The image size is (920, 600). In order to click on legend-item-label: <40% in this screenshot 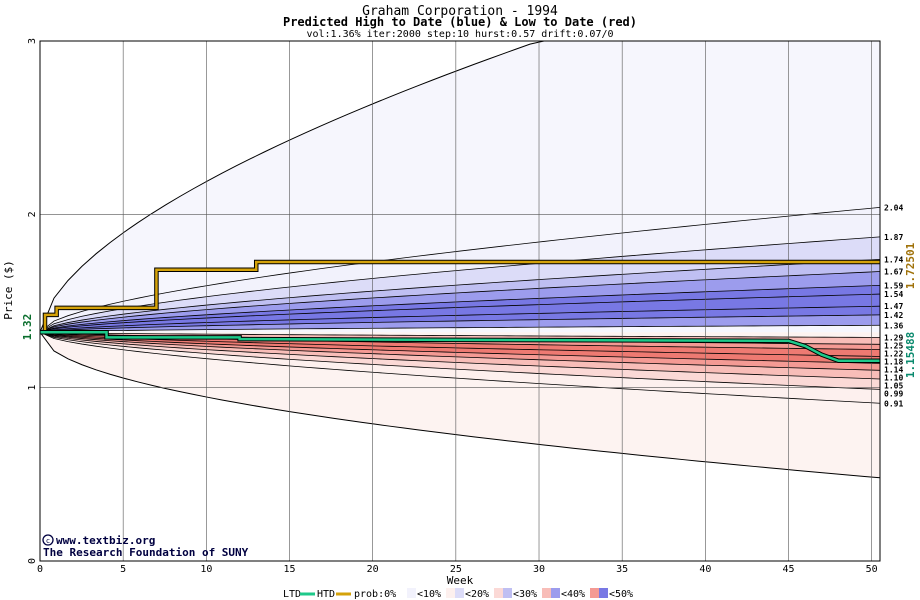, I will do `click(573, 594)`.